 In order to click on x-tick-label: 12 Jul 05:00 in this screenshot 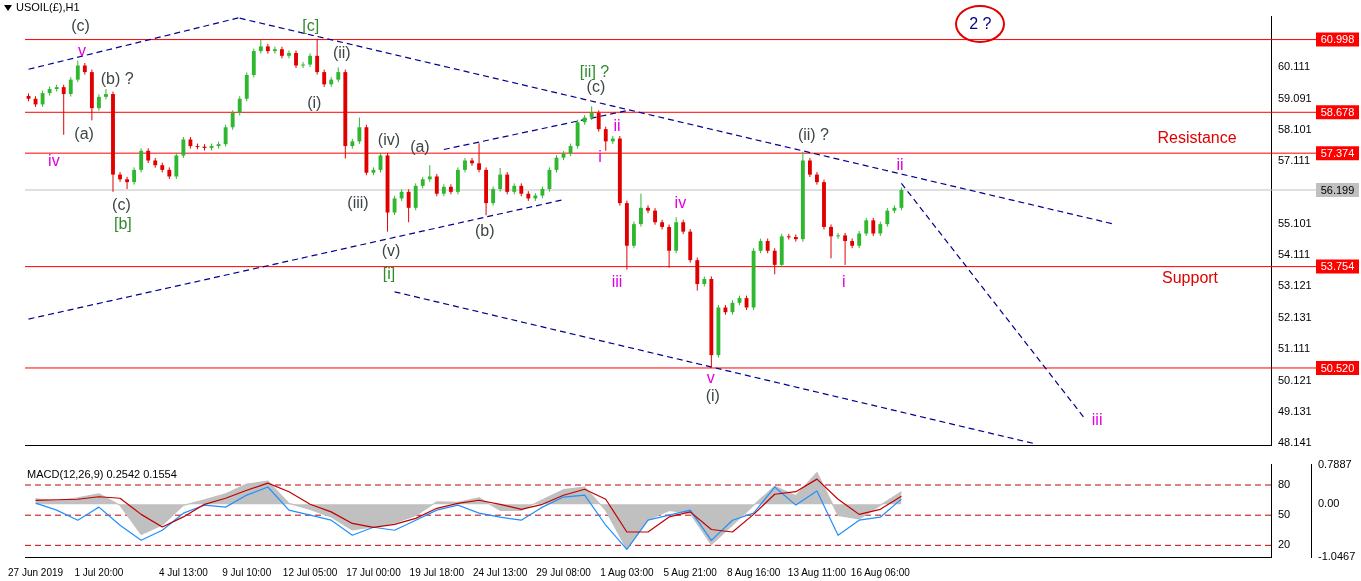, I will do `click(310, 572)`.